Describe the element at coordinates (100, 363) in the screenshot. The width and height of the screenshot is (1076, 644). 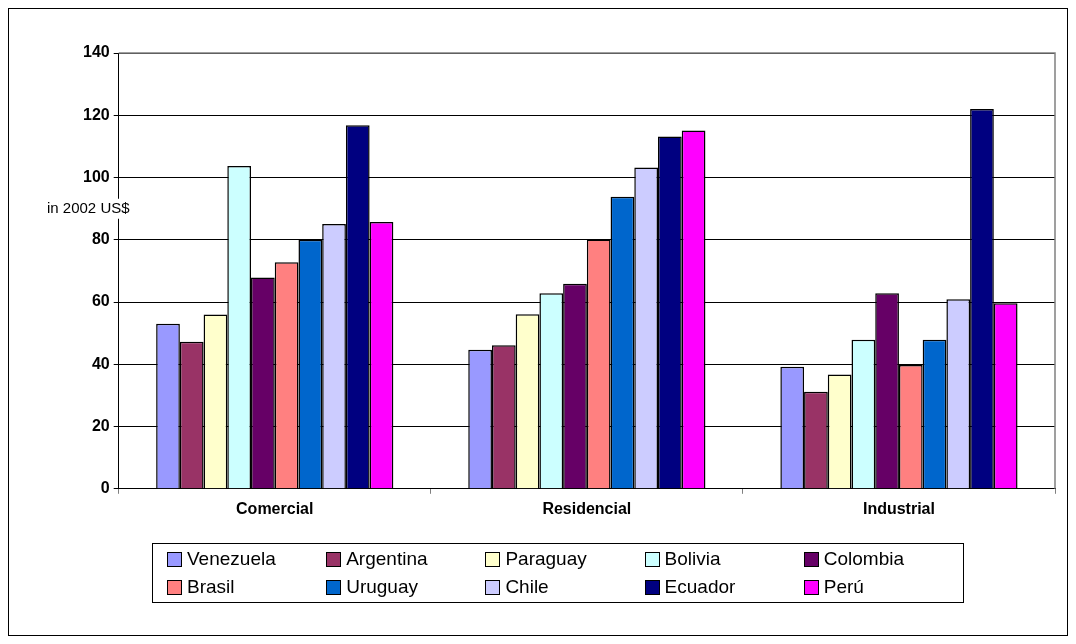
I see `y-tick-label: 40` at that location.